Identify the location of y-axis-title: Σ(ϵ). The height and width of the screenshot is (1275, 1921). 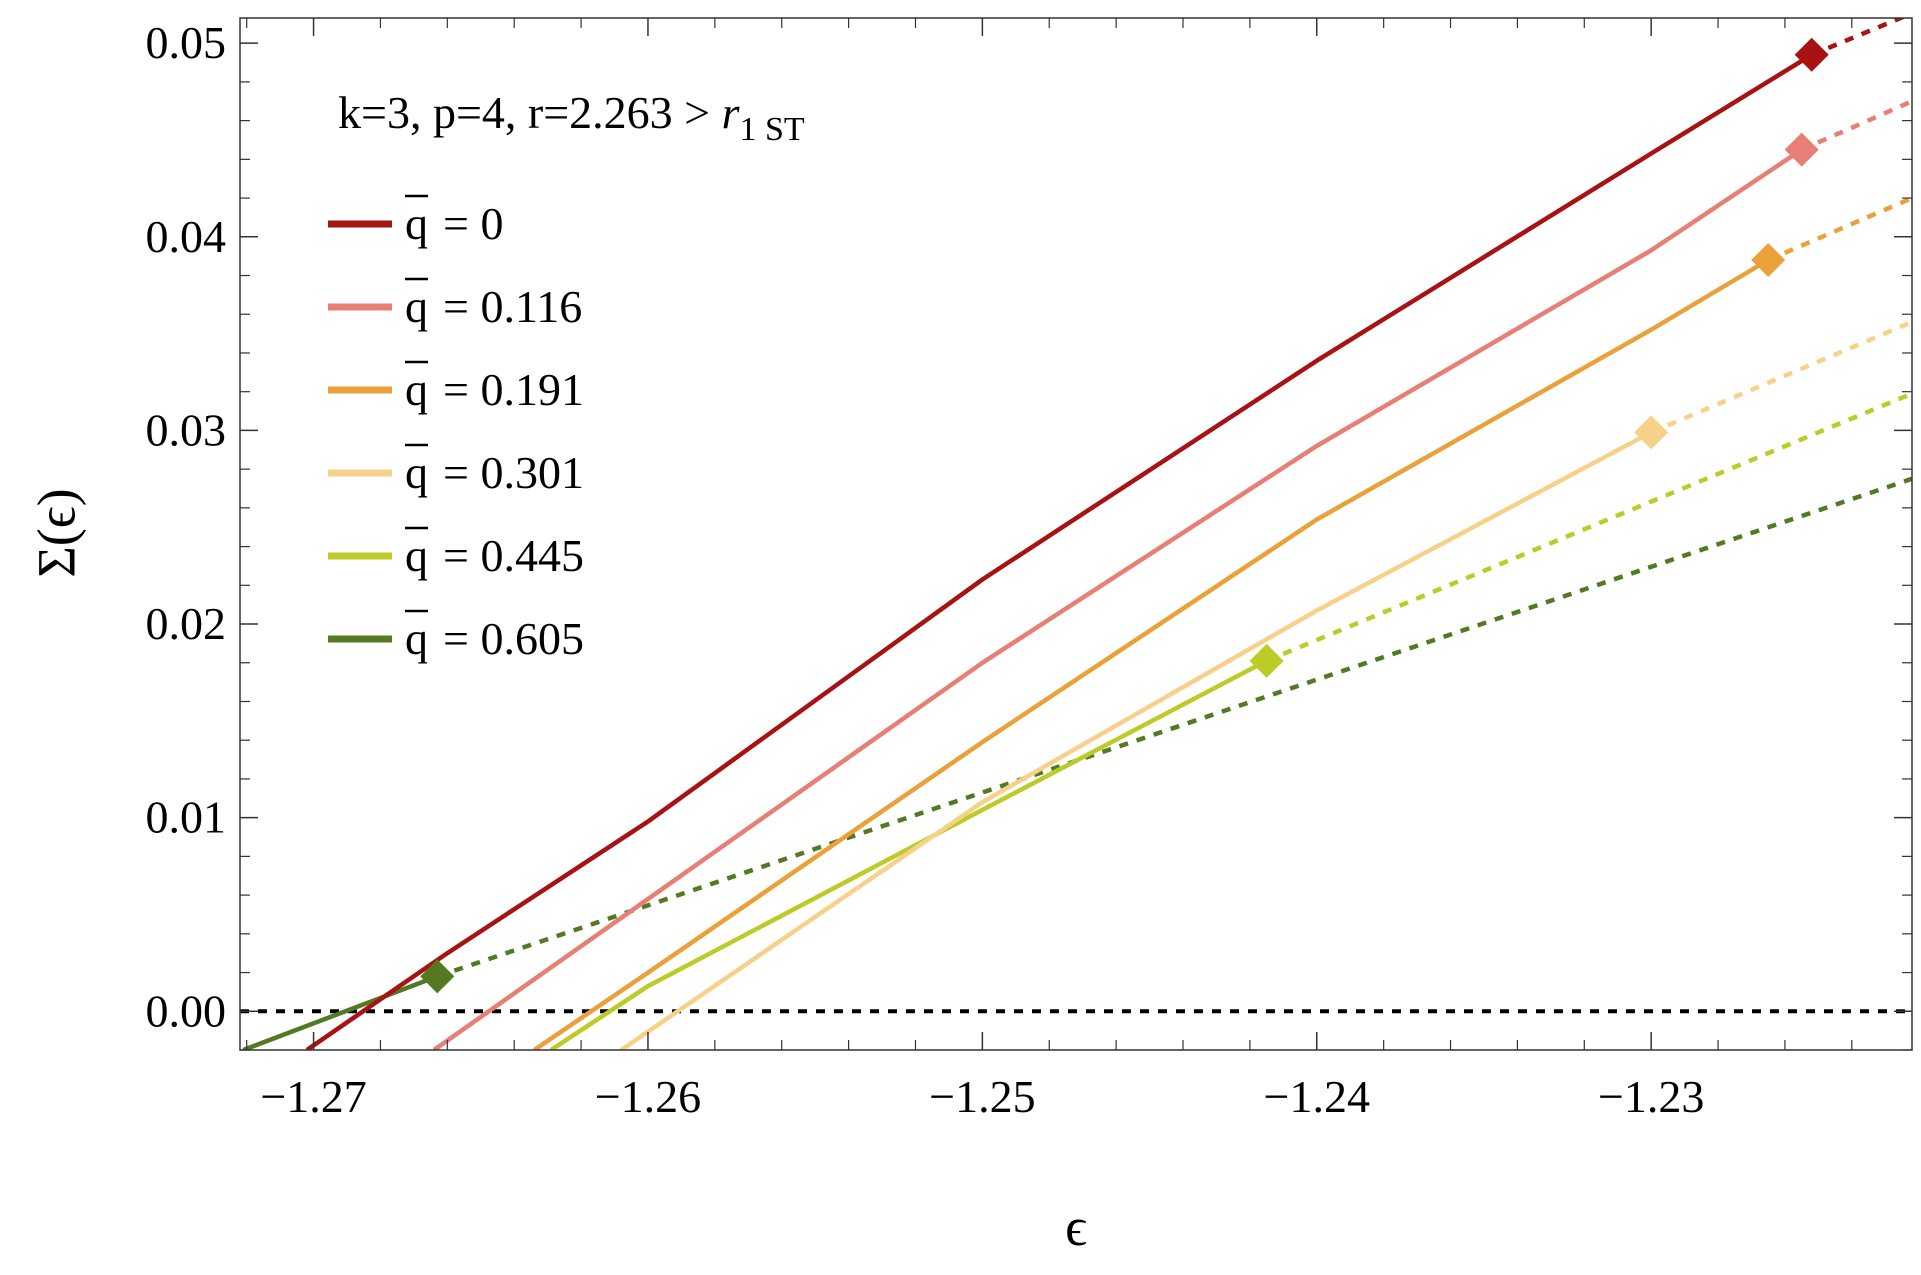
(56, 532).